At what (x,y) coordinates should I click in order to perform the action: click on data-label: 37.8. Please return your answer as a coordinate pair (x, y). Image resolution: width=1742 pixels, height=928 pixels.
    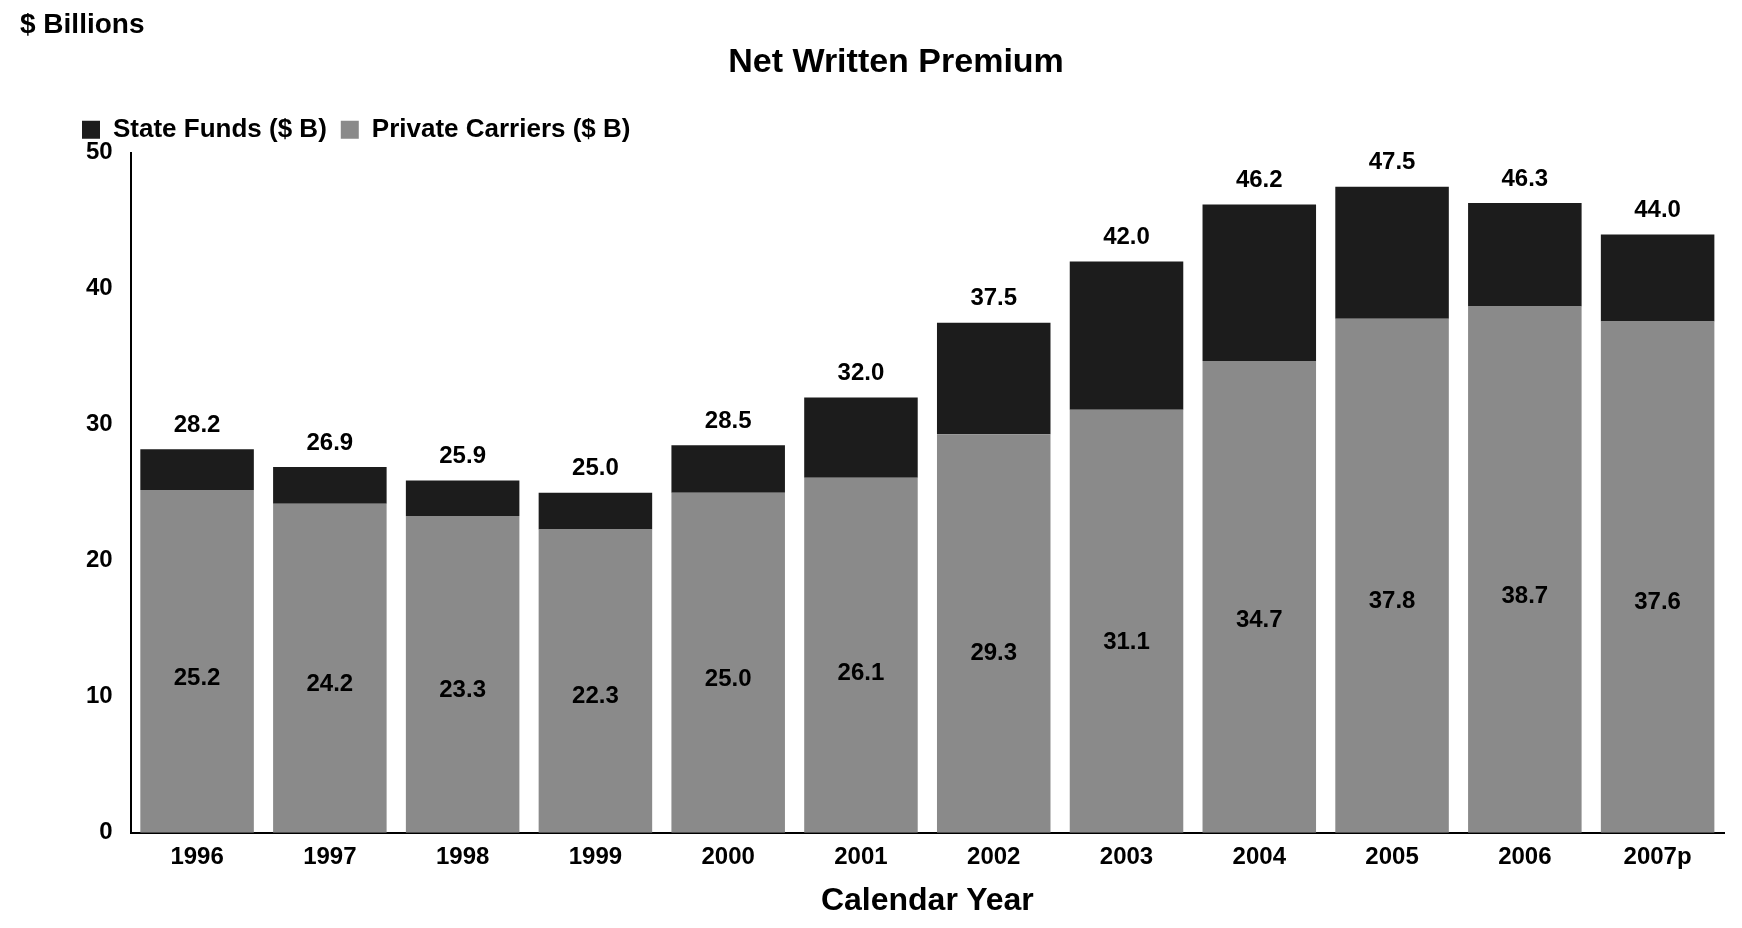
    Looking at the image, I should click on (1392, 600).